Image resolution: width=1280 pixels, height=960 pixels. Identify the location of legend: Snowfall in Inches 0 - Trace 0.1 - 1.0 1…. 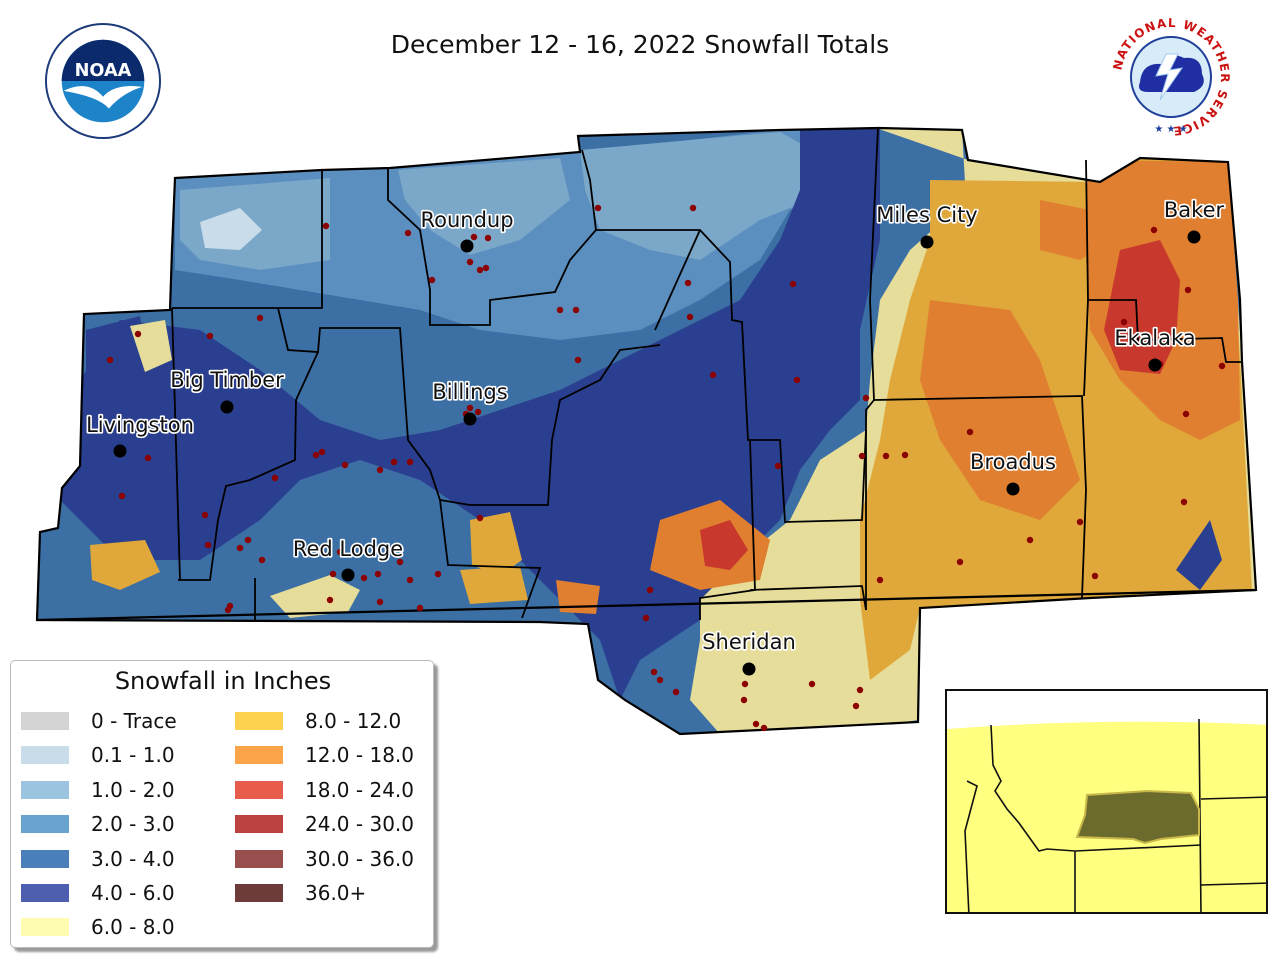
(222, 804).